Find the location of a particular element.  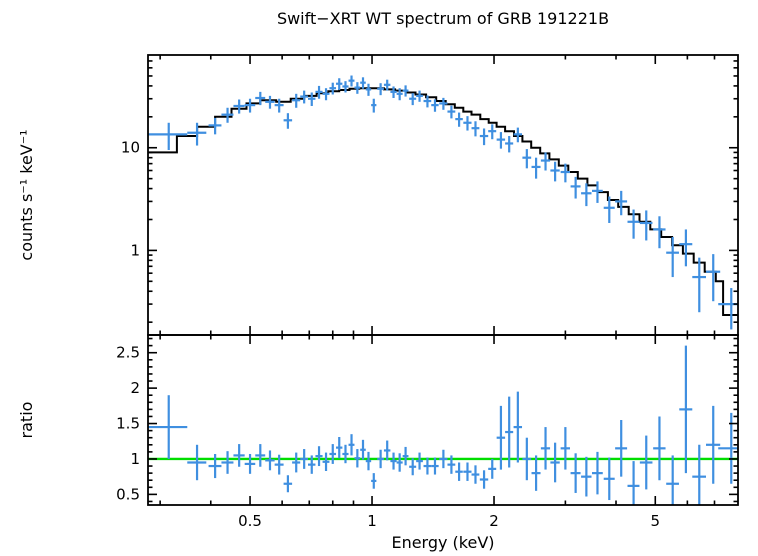

spectrum-y-tick-label: 10 is located at coordinates (130, 148).